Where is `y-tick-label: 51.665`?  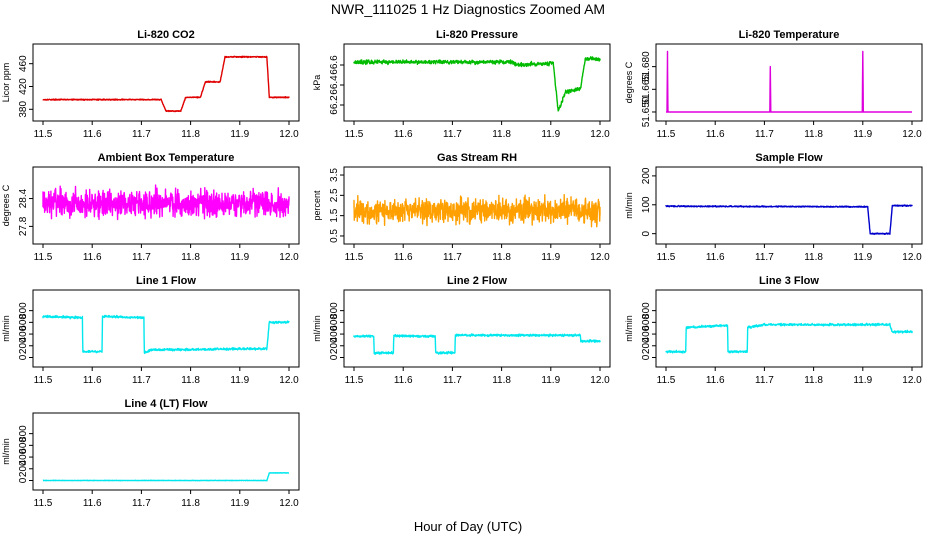
y-tick-label: 51.665 is located at coordinates (646, 89).